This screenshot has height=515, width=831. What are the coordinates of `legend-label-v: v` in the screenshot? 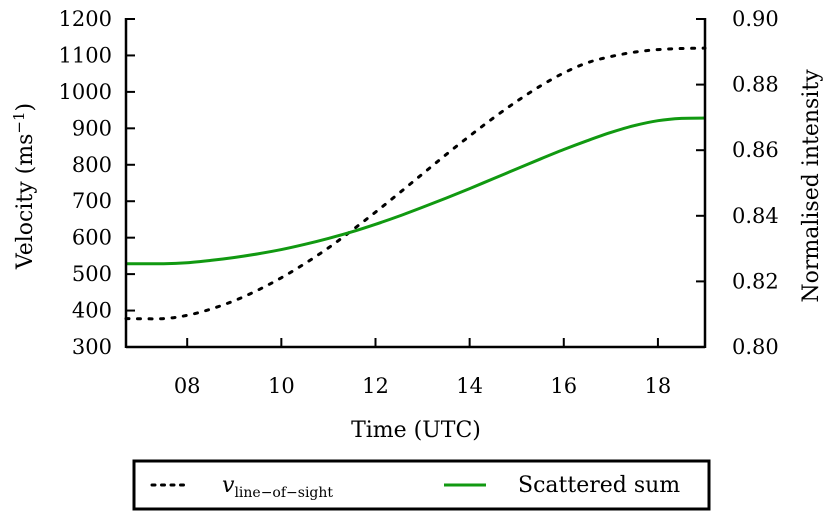 It's located at (228, 485).